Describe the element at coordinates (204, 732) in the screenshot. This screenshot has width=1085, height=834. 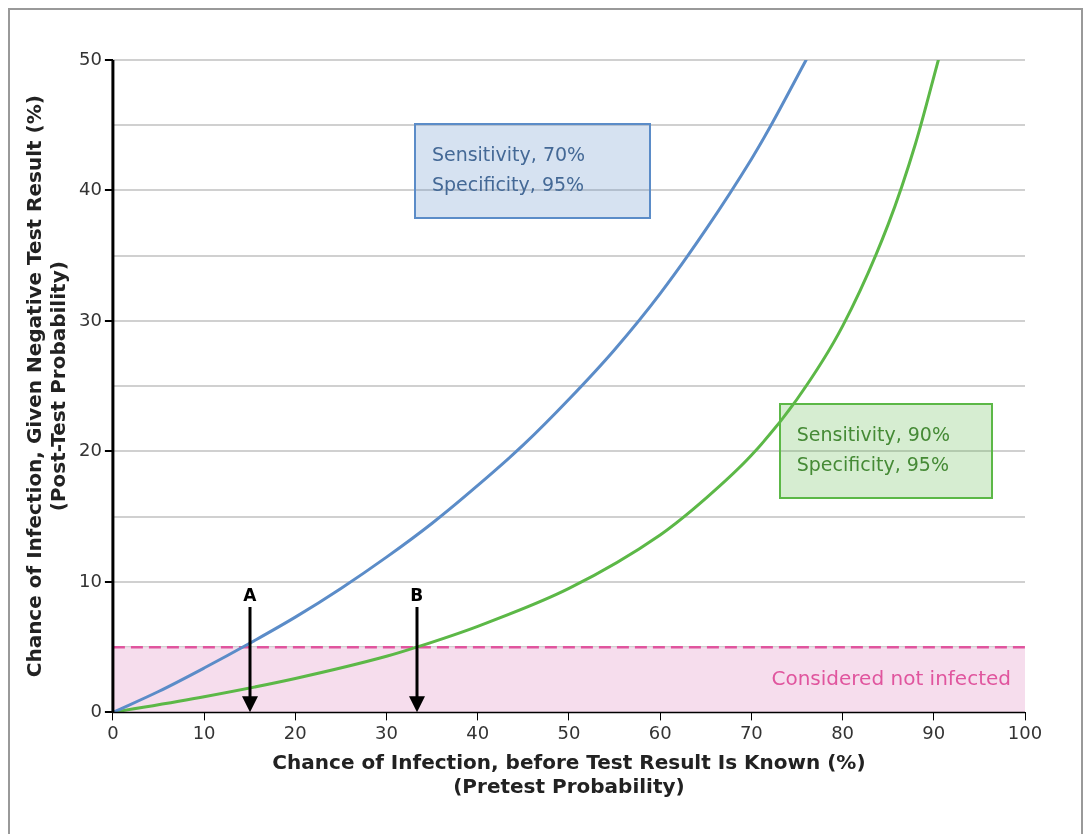
I see `x-tick-label: 10` at that location.